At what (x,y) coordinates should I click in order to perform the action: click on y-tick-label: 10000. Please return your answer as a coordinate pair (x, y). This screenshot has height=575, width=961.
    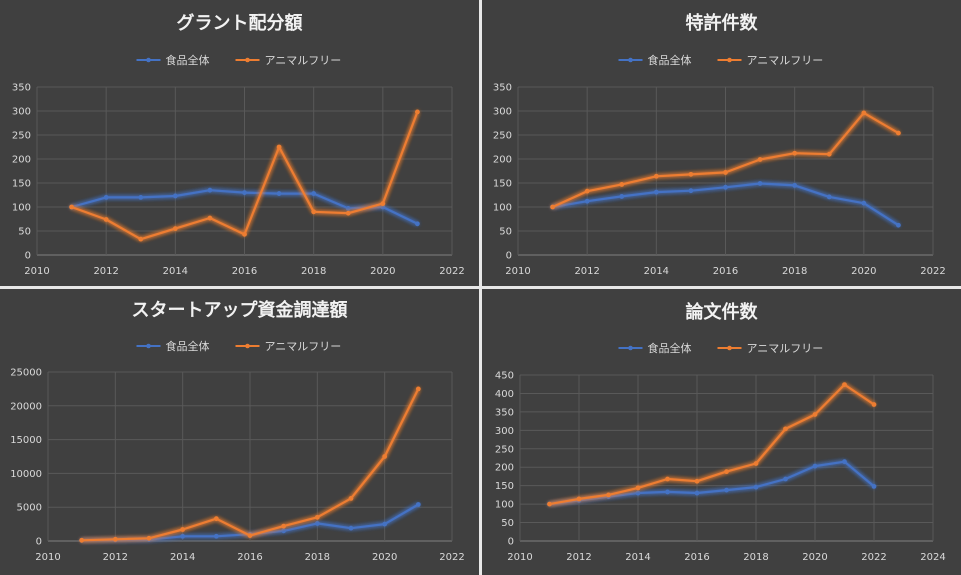
    Looking at the image, I should click on (26, 474).